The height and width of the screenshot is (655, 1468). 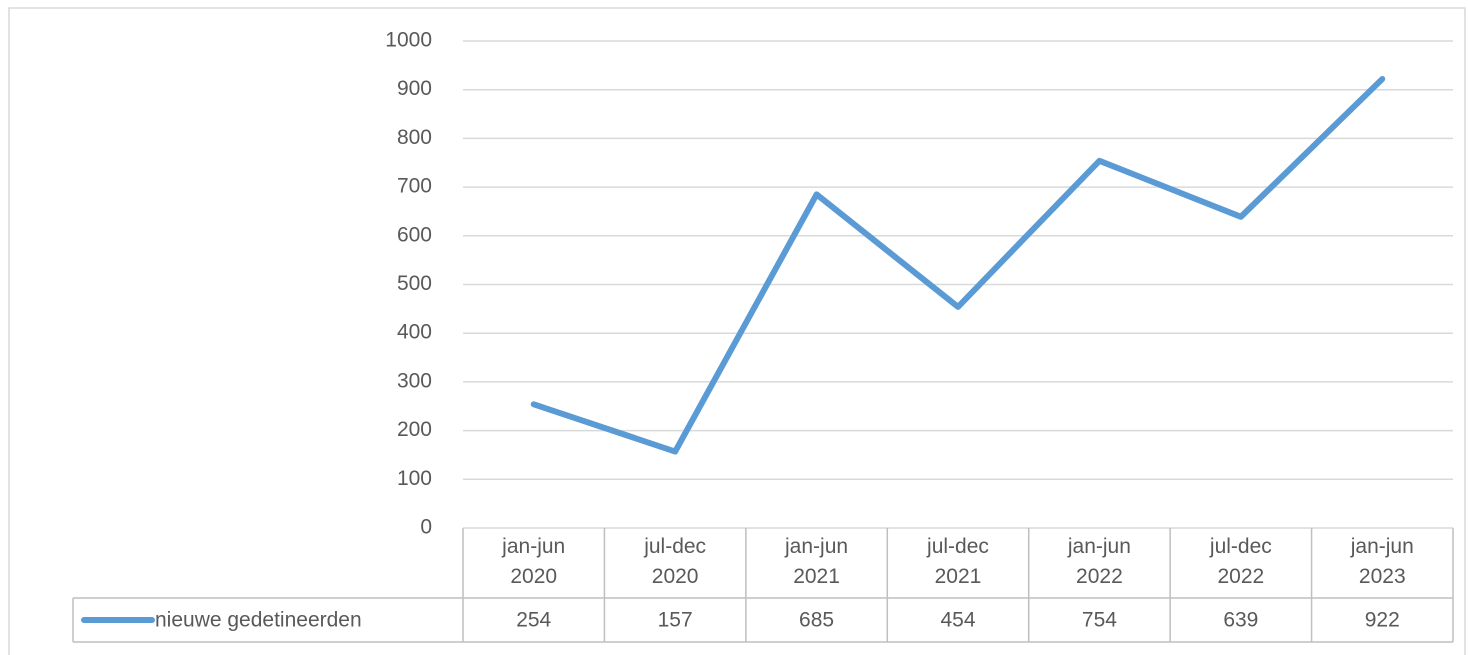 I want to click on y-tick-label: 200, so click(x=414, y=429).